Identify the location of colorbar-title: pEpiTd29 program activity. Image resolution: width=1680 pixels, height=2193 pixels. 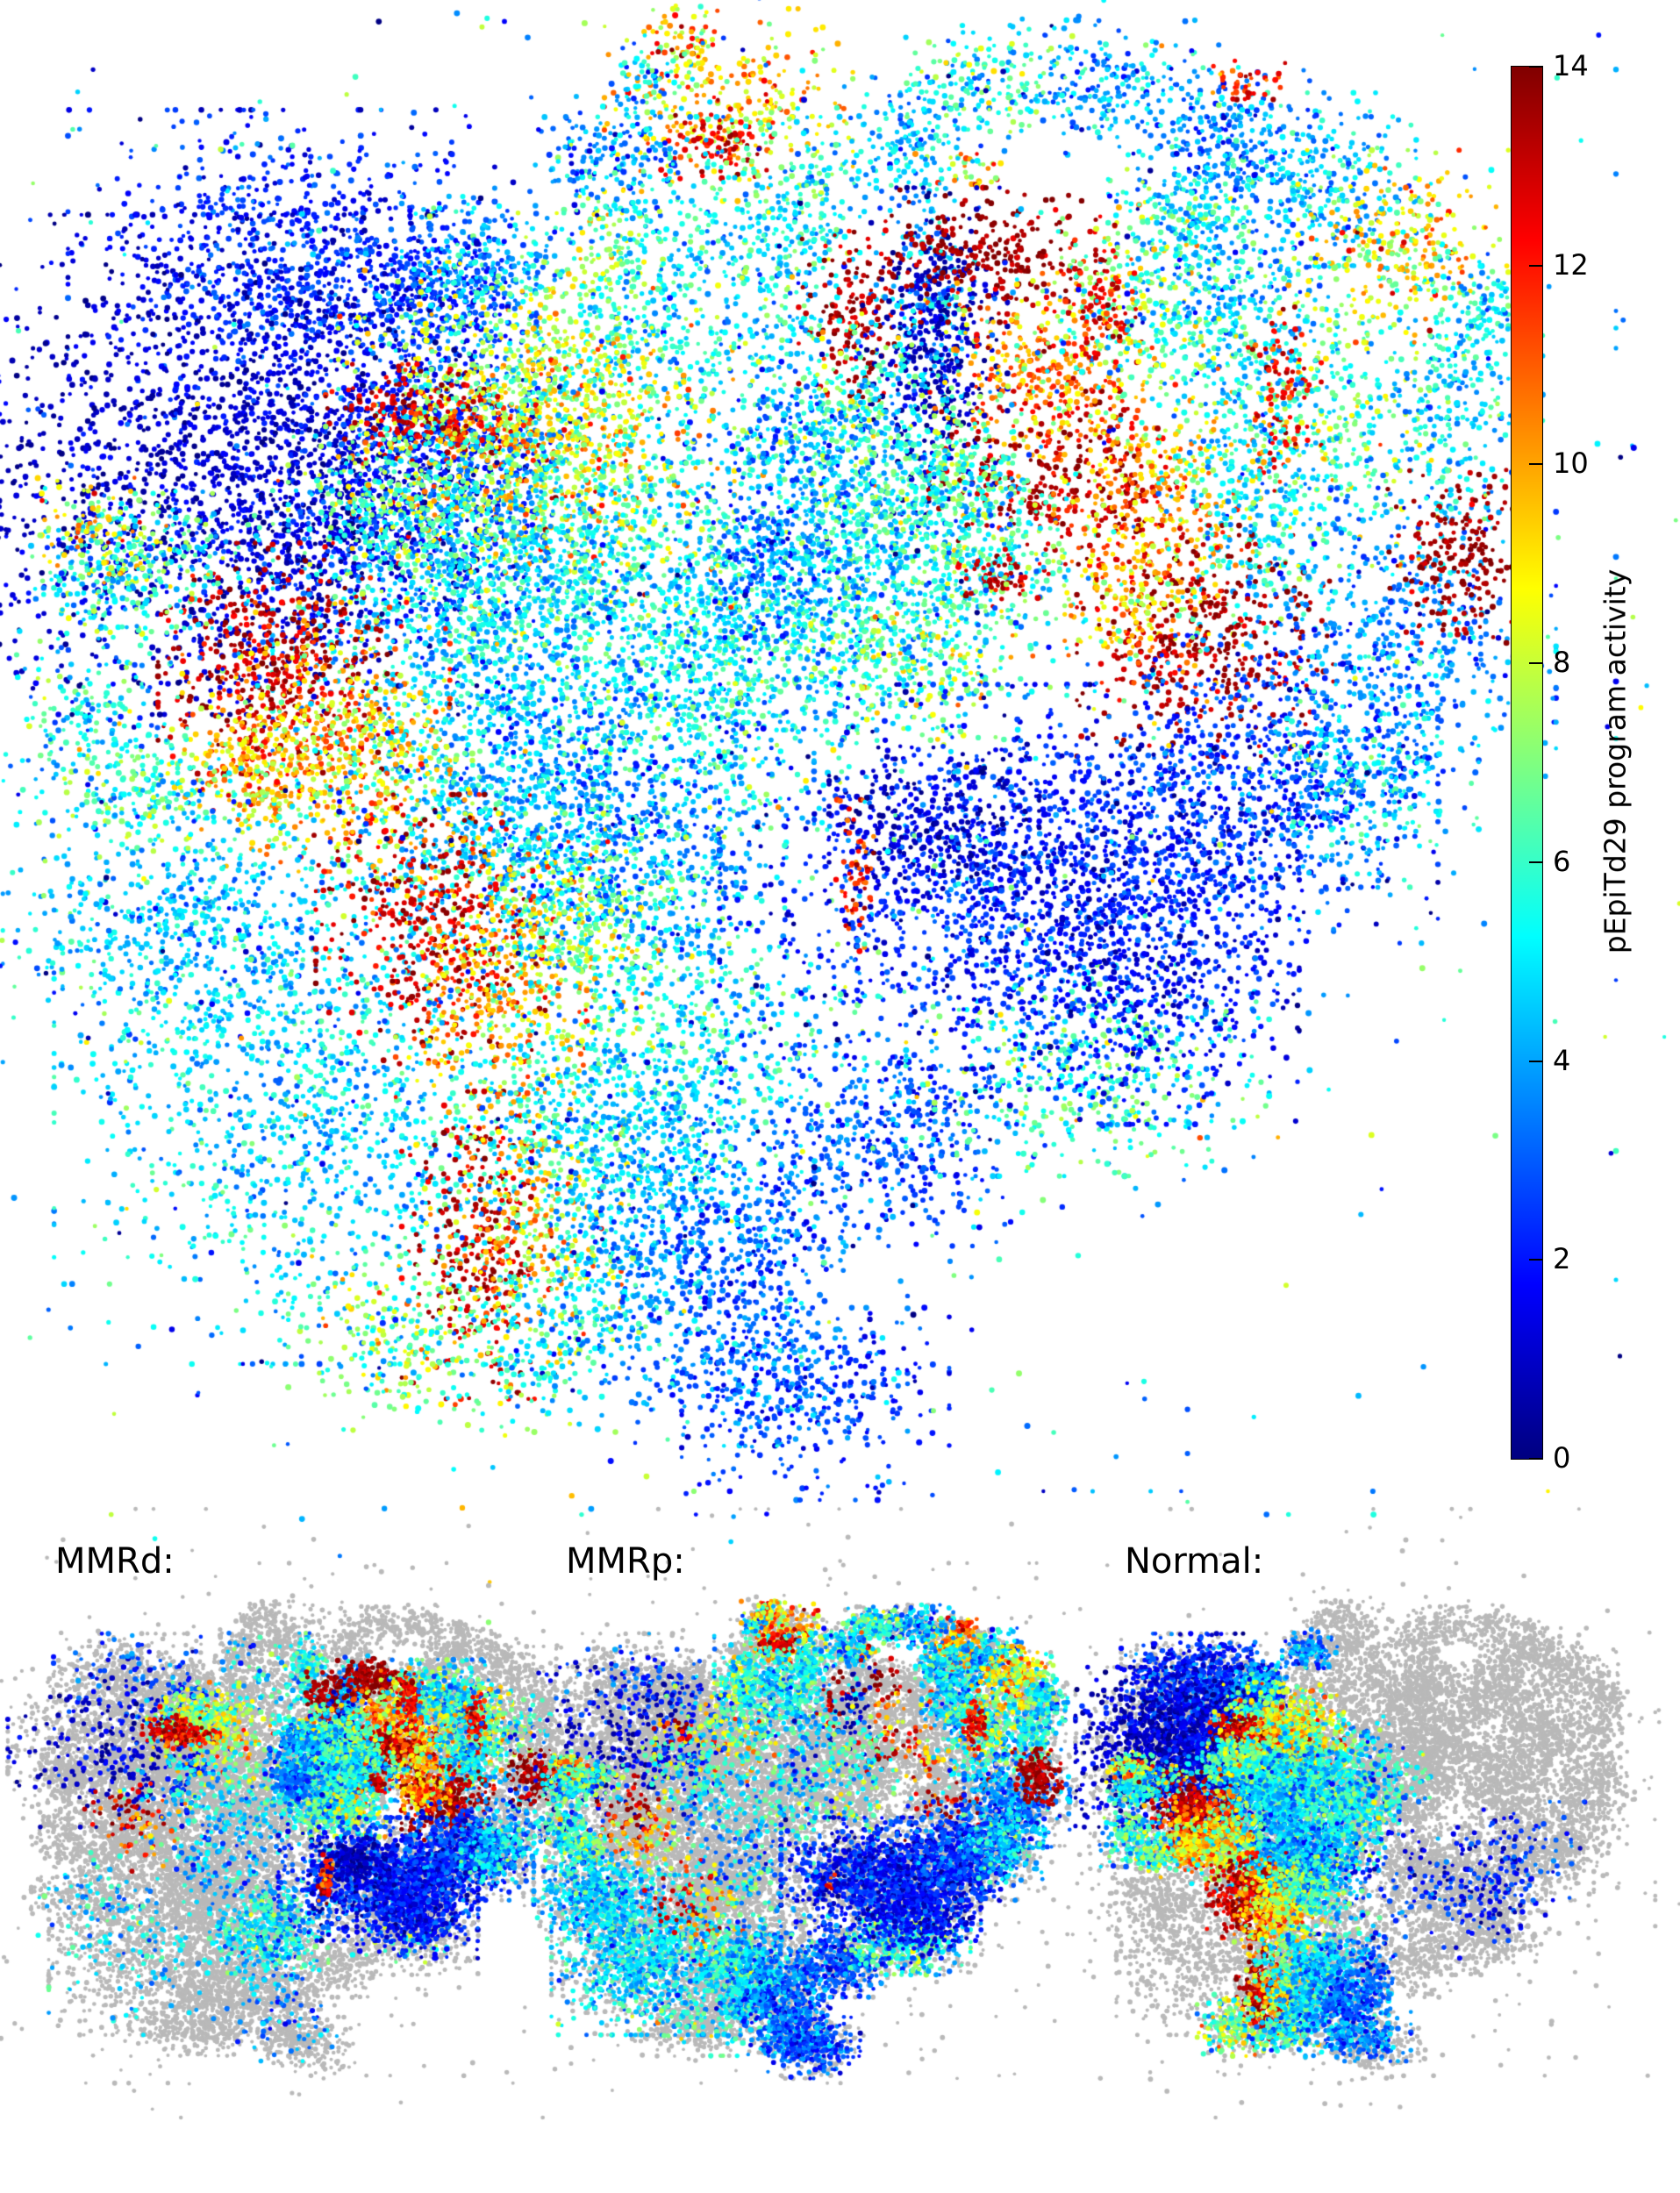
(1615, 761).